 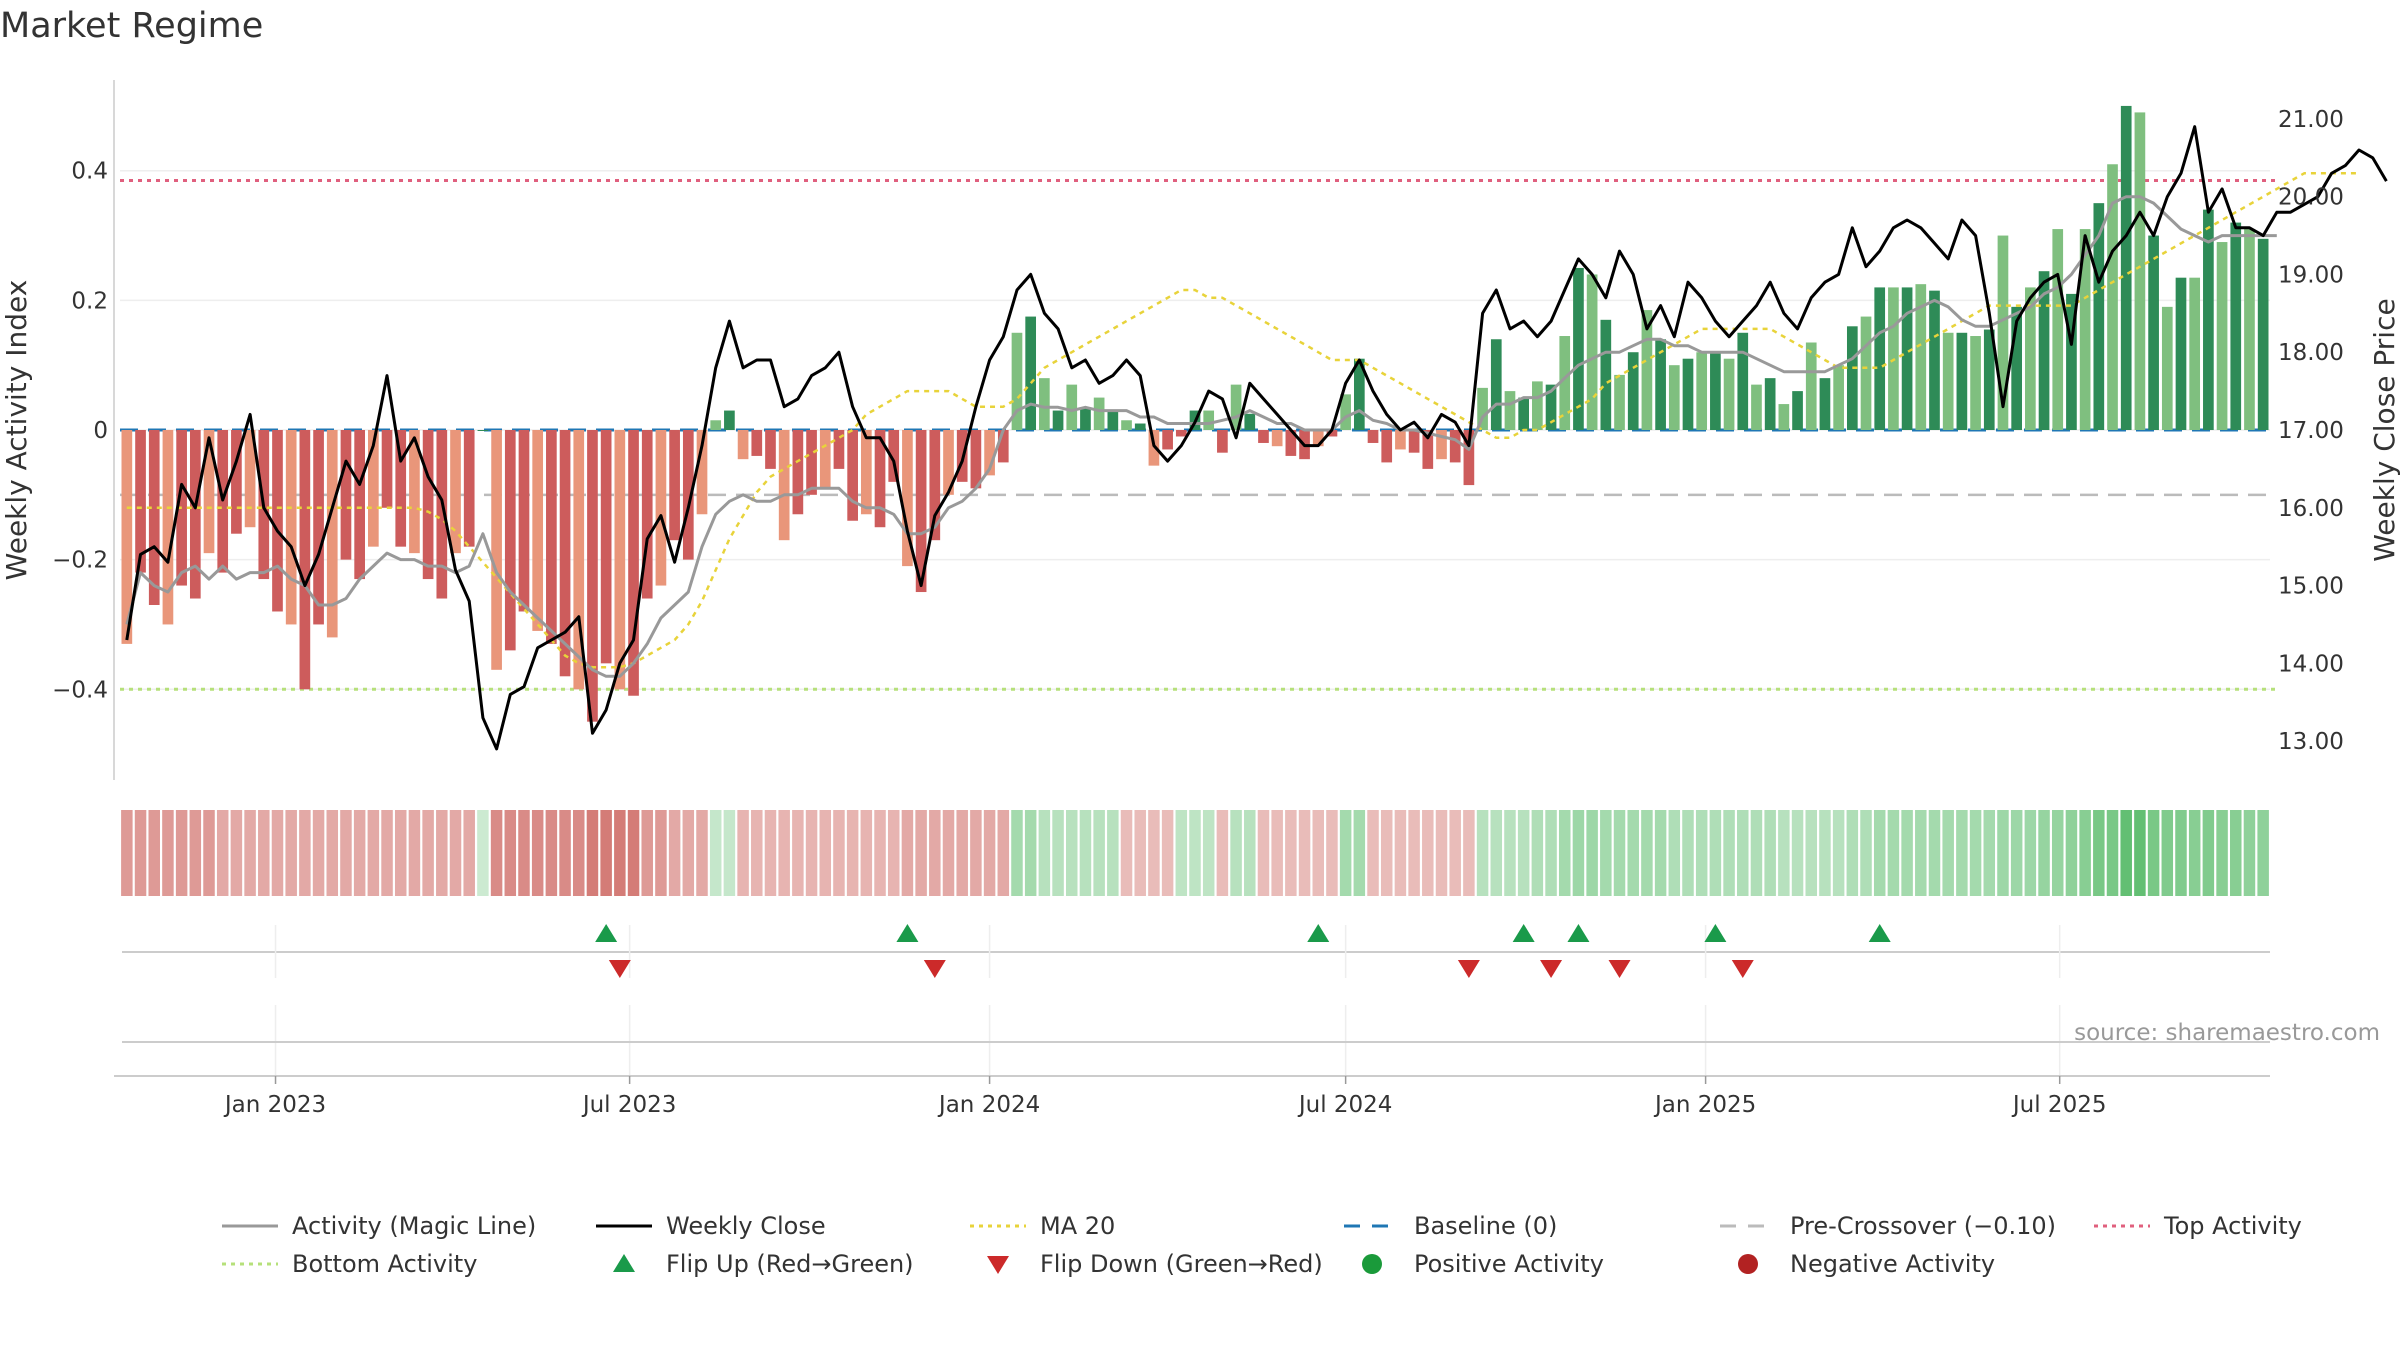 I want to click on y-right-tick-label: 18.00, so click(x=2311, y=353).